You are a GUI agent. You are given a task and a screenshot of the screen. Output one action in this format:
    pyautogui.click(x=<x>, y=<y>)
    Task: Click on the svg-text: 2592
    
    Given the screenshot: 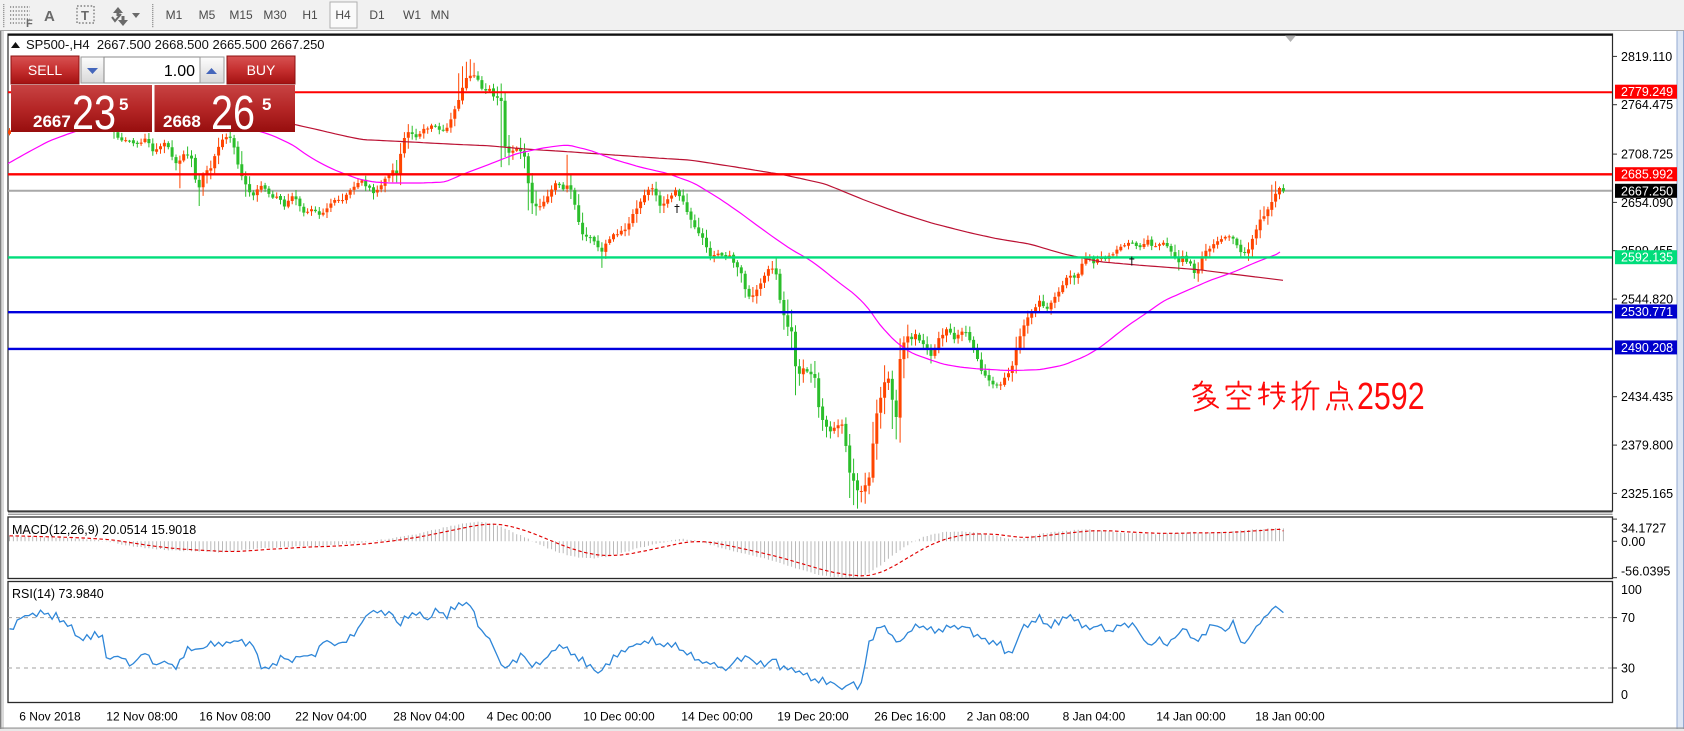 What is the action you would take?
    pyautogui.click(x=1391, y=397)
    